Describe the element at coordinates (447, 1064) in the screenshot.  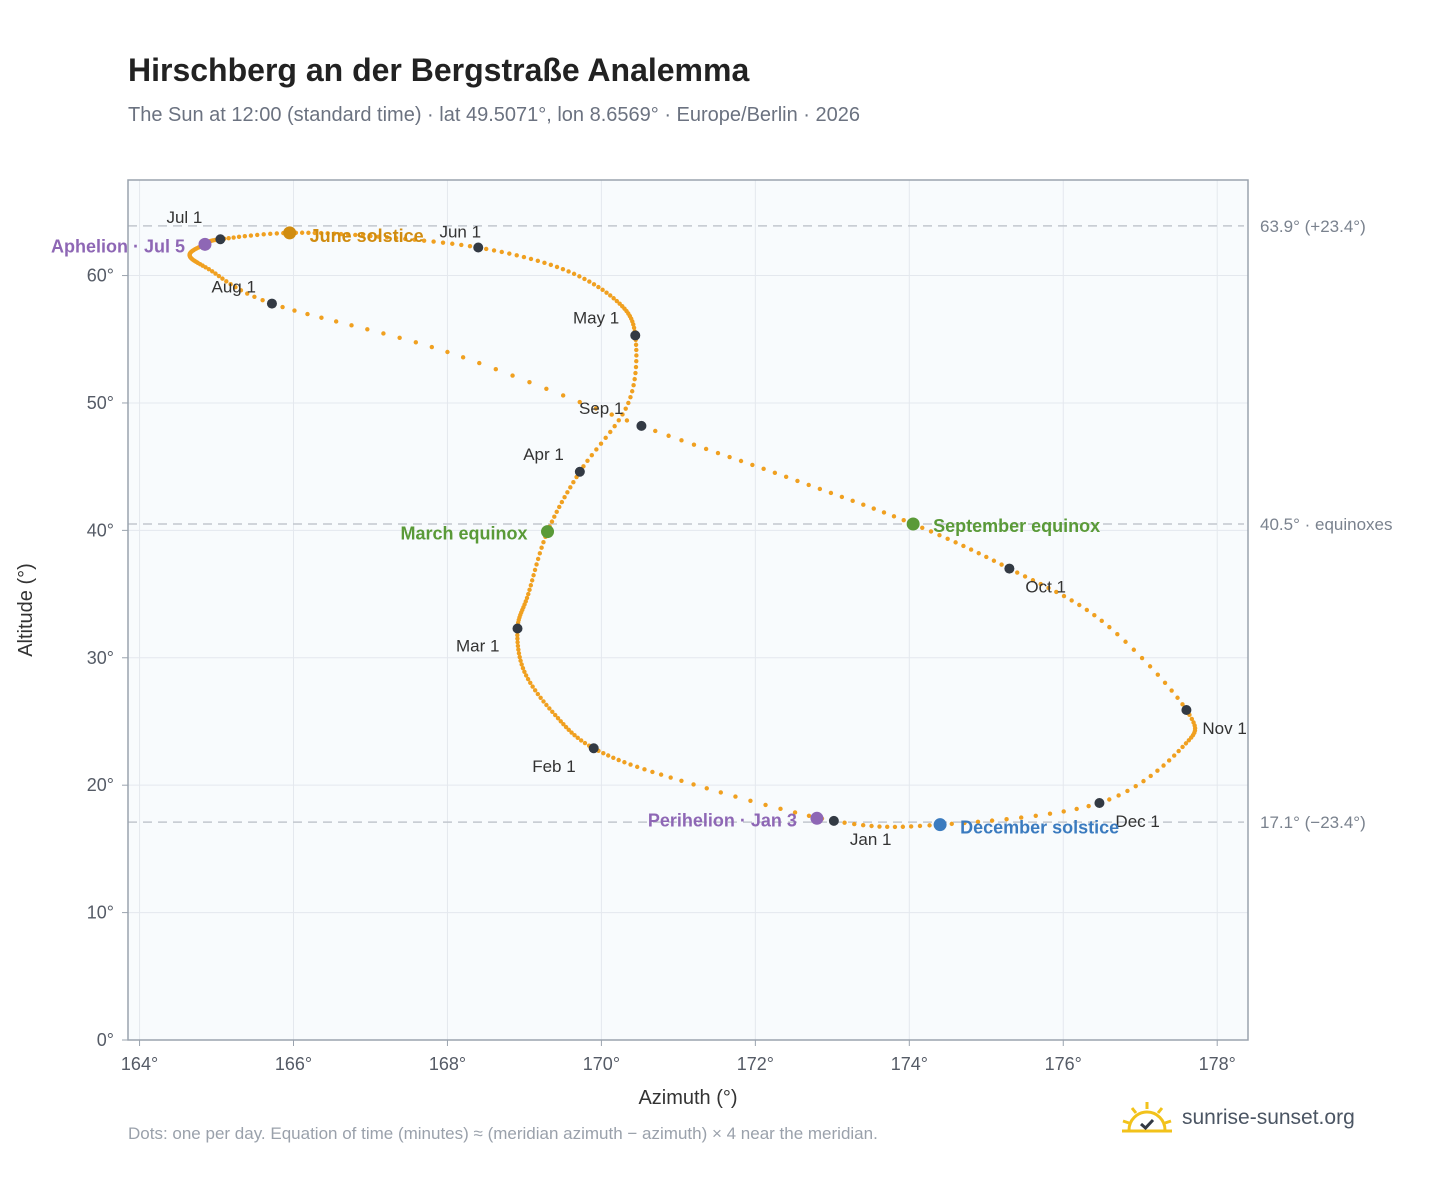
I see `x-tick-label: 168°` at that location.